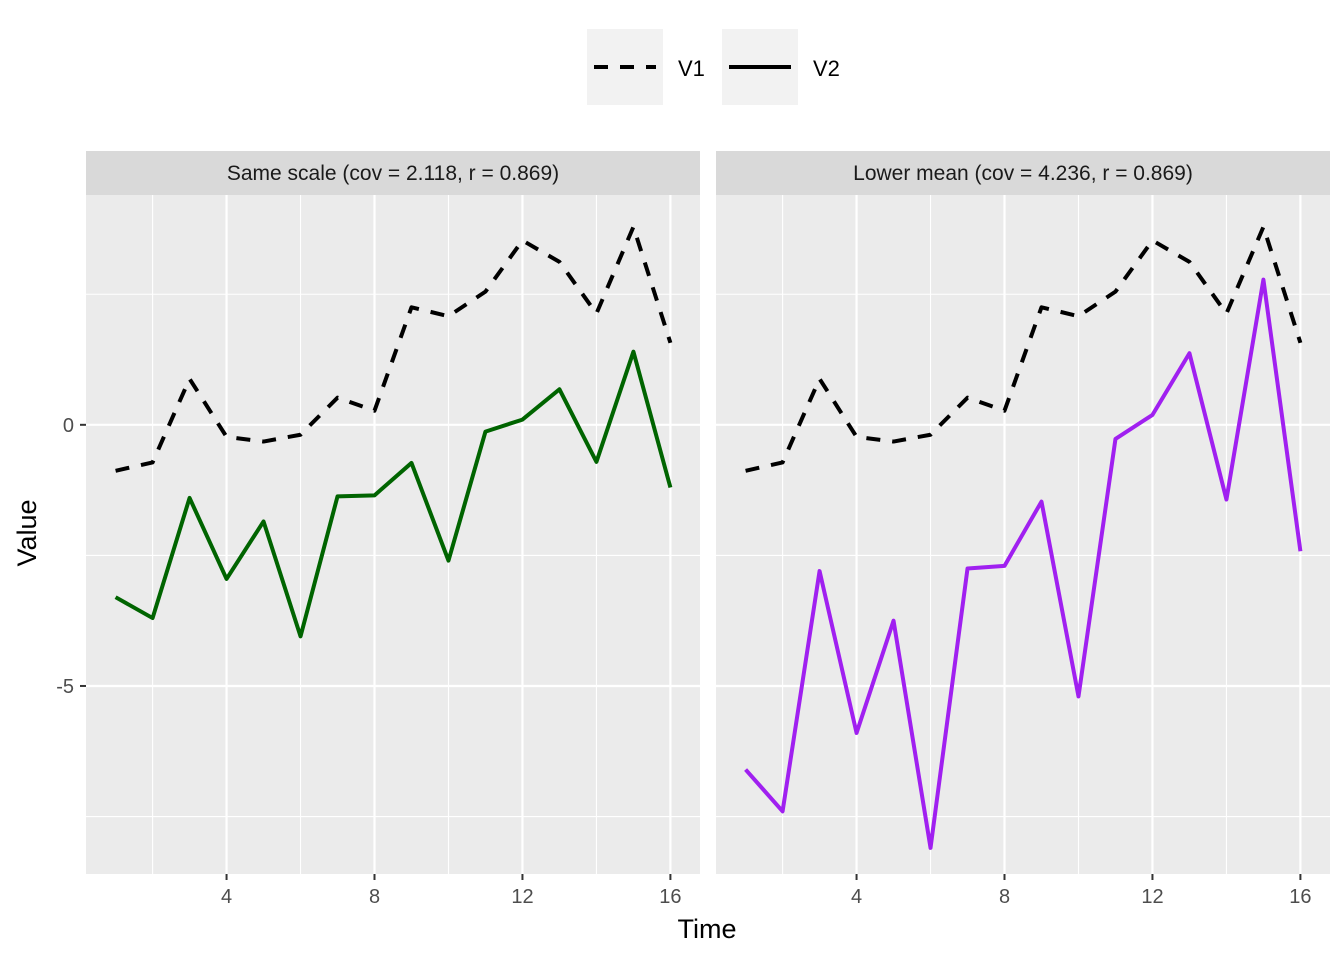 The width and height of the screenshot is (1344, 965). Describe the element at coordinates (27, 532) in the screenshot. I see `y-axis-title: Value` at that location.